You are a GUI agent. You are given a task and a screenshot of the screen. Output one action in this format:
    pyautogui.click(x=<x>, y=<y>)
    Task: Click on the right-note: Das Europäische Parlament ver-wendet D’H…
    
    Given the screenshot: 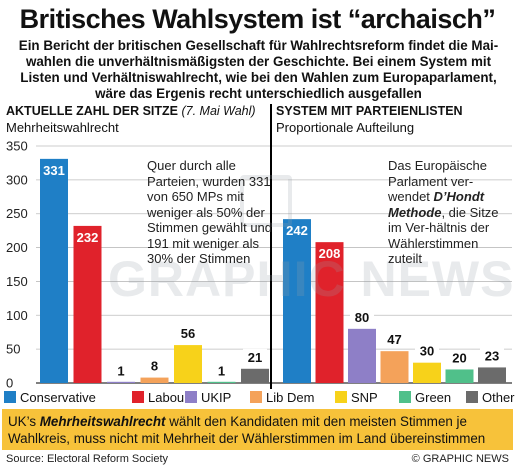 What is the action you would take?
    pyautogui.click(x=450, y=212)
    